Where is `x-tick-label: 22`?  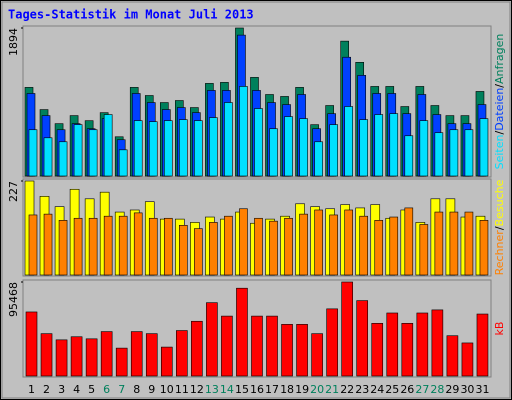
x-tick-label: 22 is located at coordinates (347, 389).